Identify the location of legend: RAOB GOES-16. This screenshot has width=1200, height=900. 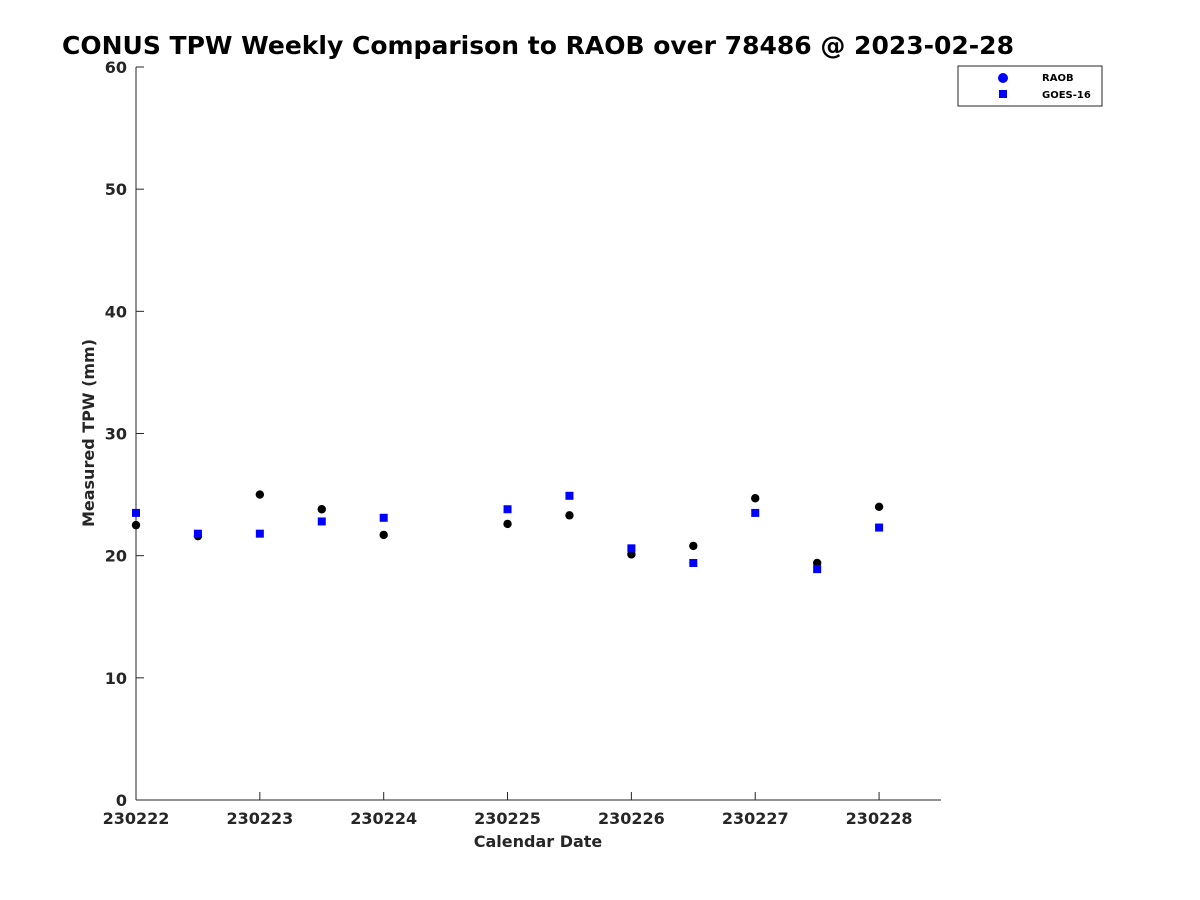
(1030, 86).